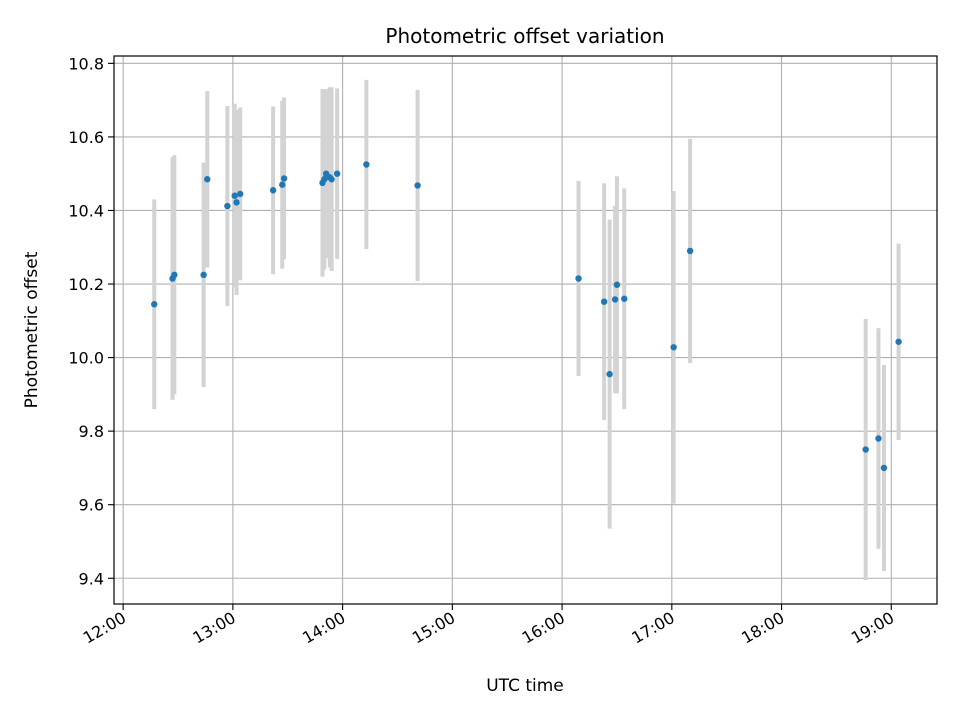 The image size is (960, 720). What do you see at coordinates (91, 431) in the screenshot?
I see `y-tick-label: 9.8` at bounding box center [91, 431].